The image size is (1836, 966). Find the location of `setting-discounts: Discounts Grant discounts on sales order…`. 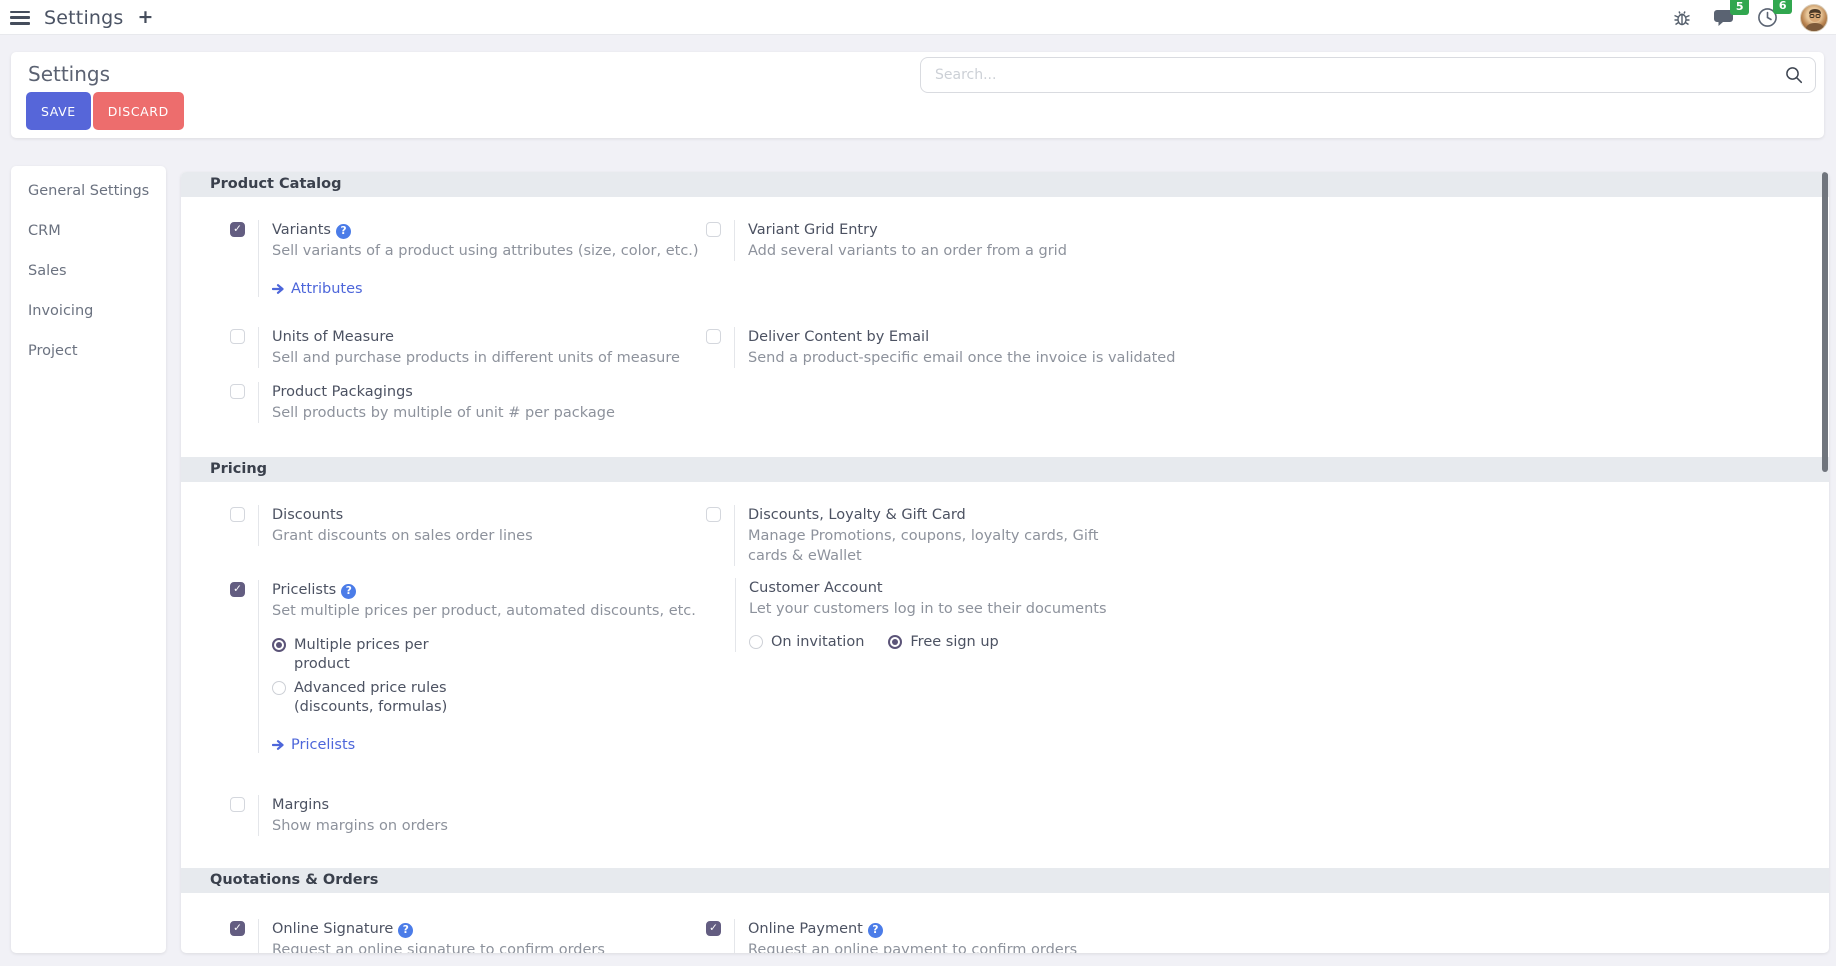

setting-discounts: Discounts Grant discounts on sales order… is located at coordinates (471, 525).